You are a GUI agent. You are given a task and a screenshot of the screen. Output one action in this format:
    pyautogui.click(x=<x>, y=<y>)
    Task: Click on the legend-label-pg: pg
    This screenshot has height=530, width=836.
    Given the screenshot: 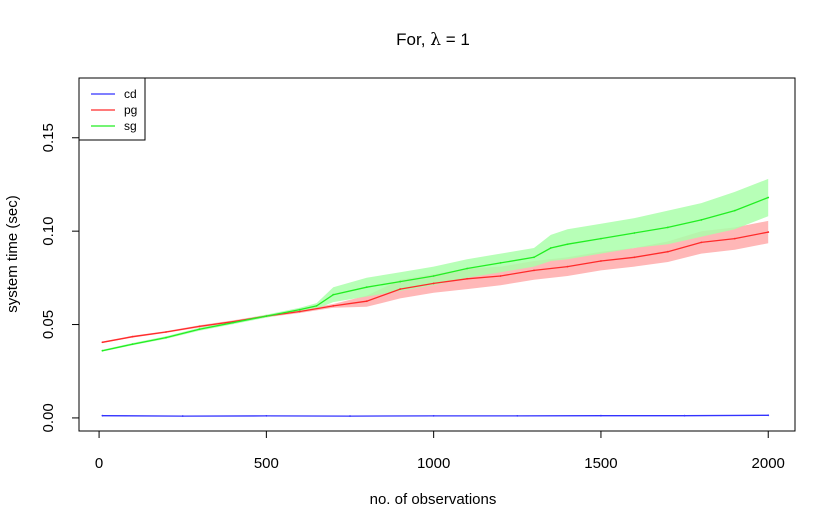 What is the action you would take?
    pyautogui.click(x=130, y=110)
    